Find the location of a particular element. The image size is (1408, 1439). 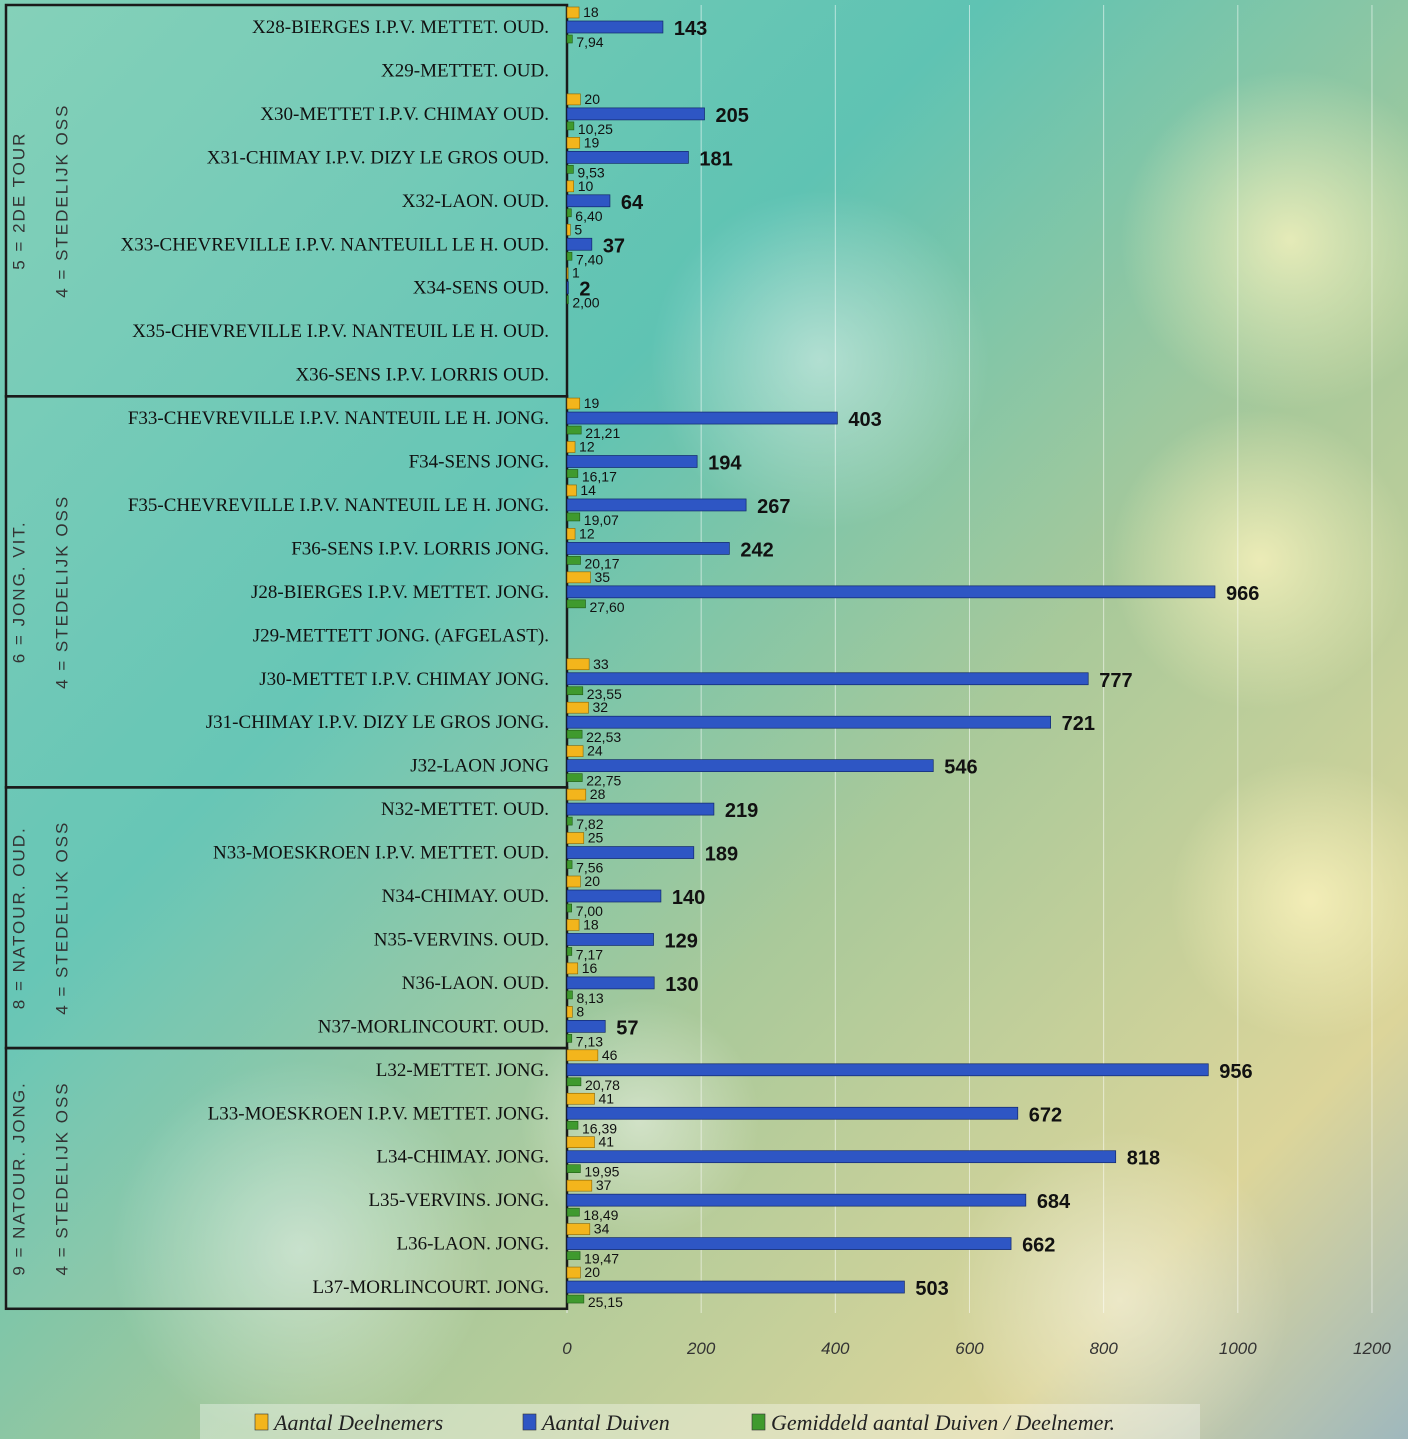

bar-row: 12 194 16,17 is located at coordinates (654, 462).